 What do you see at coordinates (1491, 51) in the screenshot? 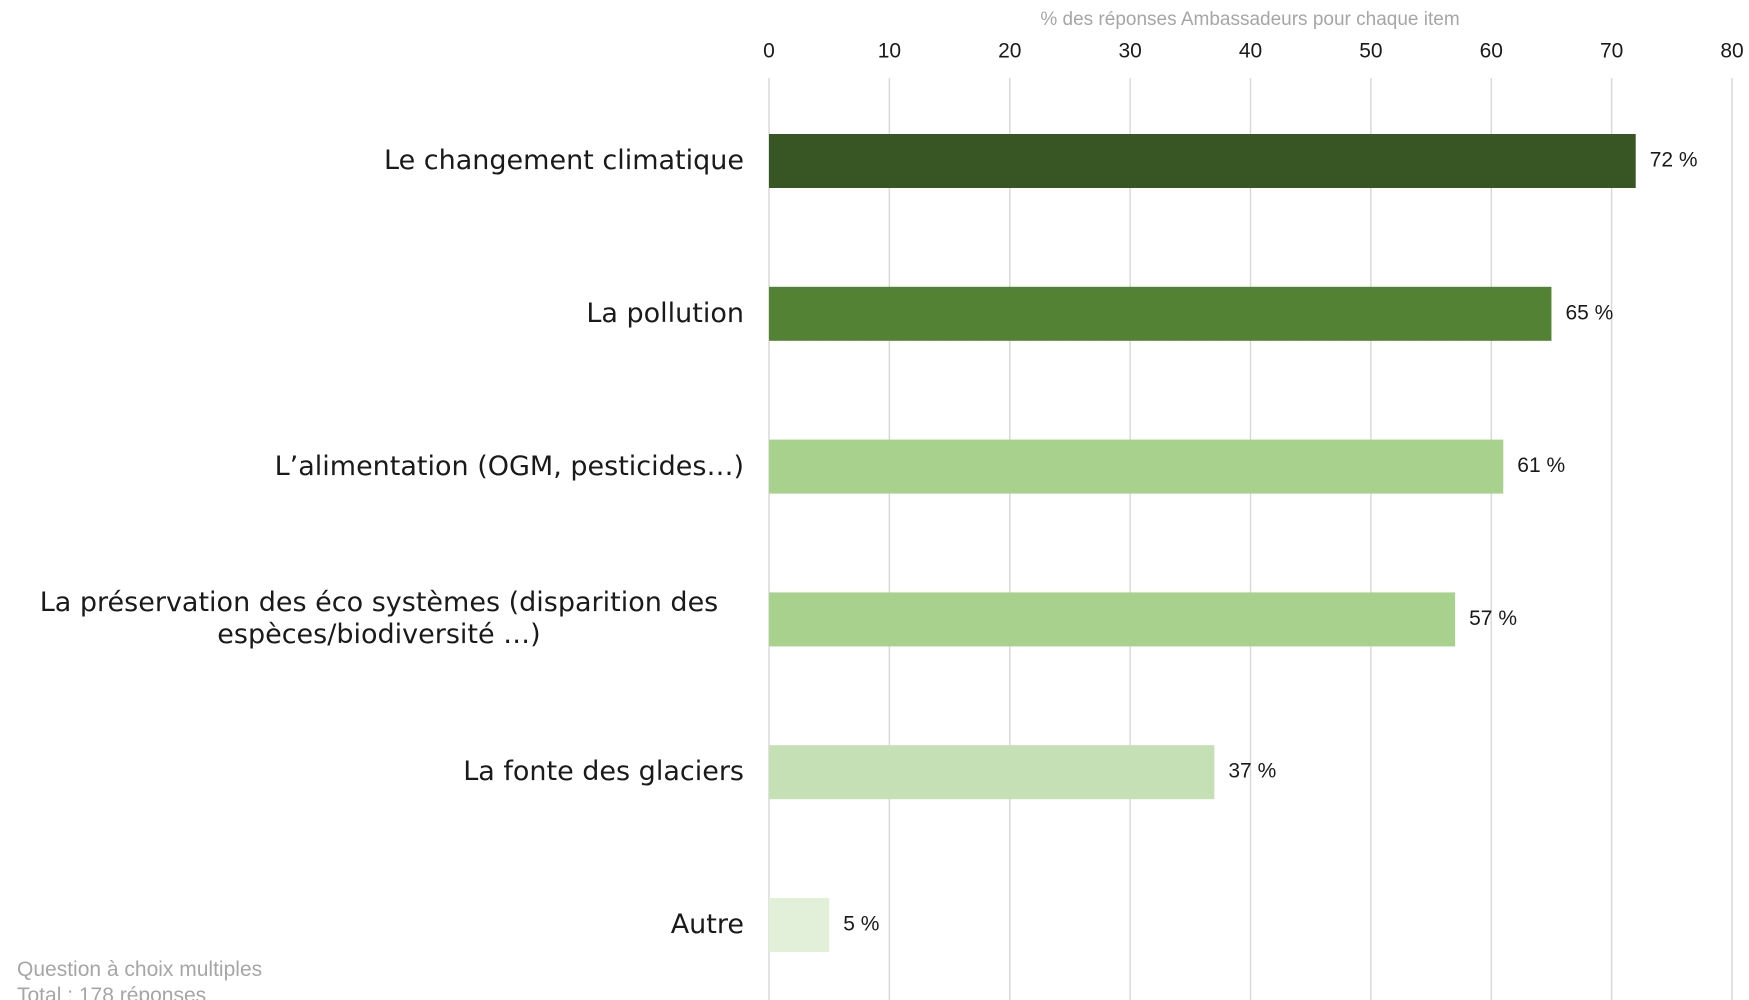
I see `x-tick-label: 60` at bounding box center [1491, 51].